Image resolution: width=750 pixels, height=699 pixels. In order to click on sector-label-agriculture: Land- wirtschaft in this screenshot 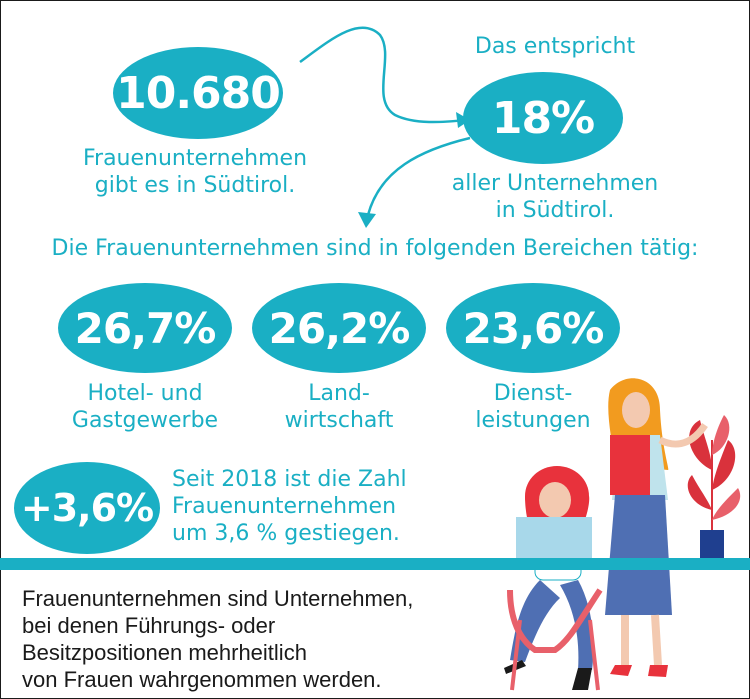, I will do `click(339, 407)`.